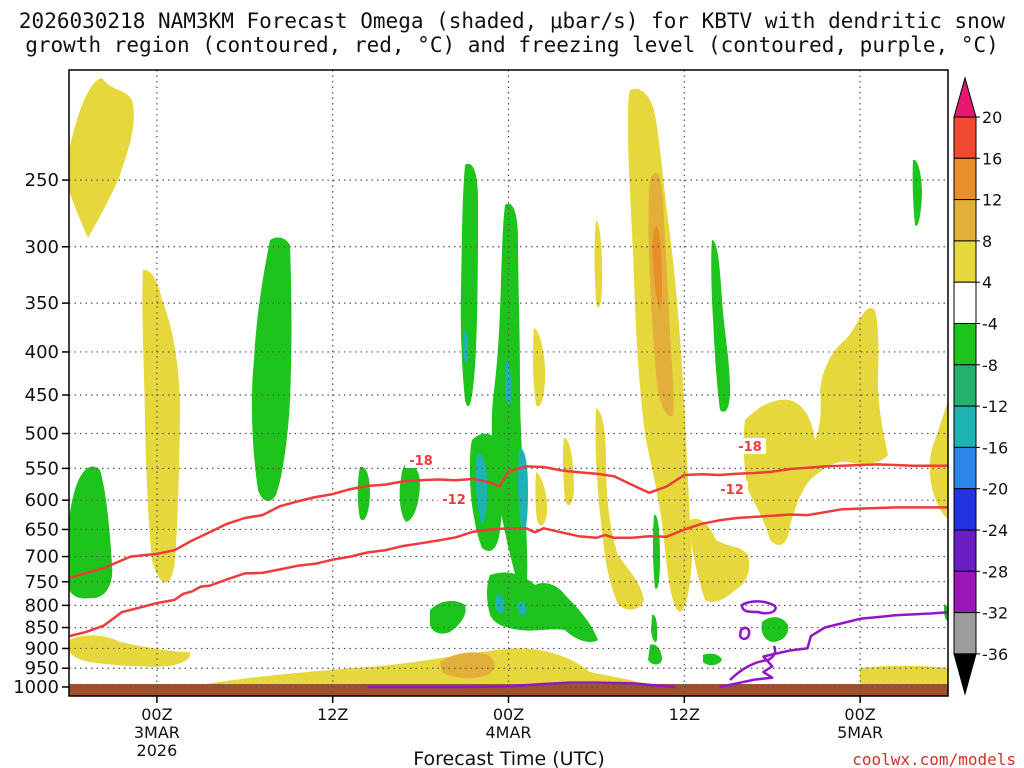 Image resolution: width=1024 pixels, height=768 pixels. I want to click on colorbar-label: -8, so click(990, 365).